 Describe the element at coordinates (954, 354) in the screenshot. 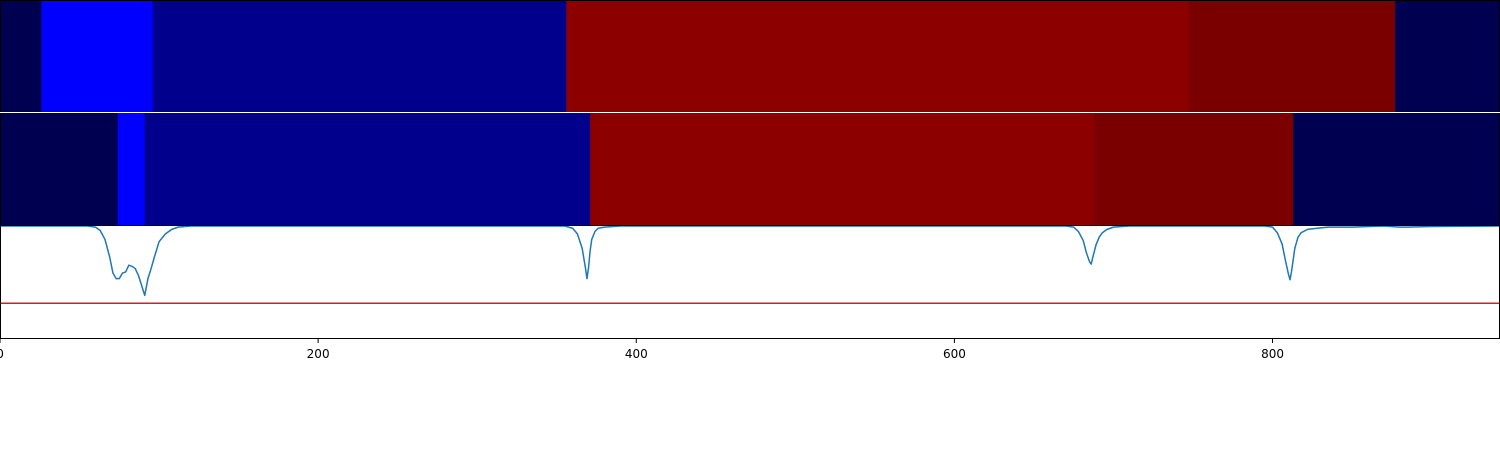

I see `x-tick-label-600: 600` at that location.